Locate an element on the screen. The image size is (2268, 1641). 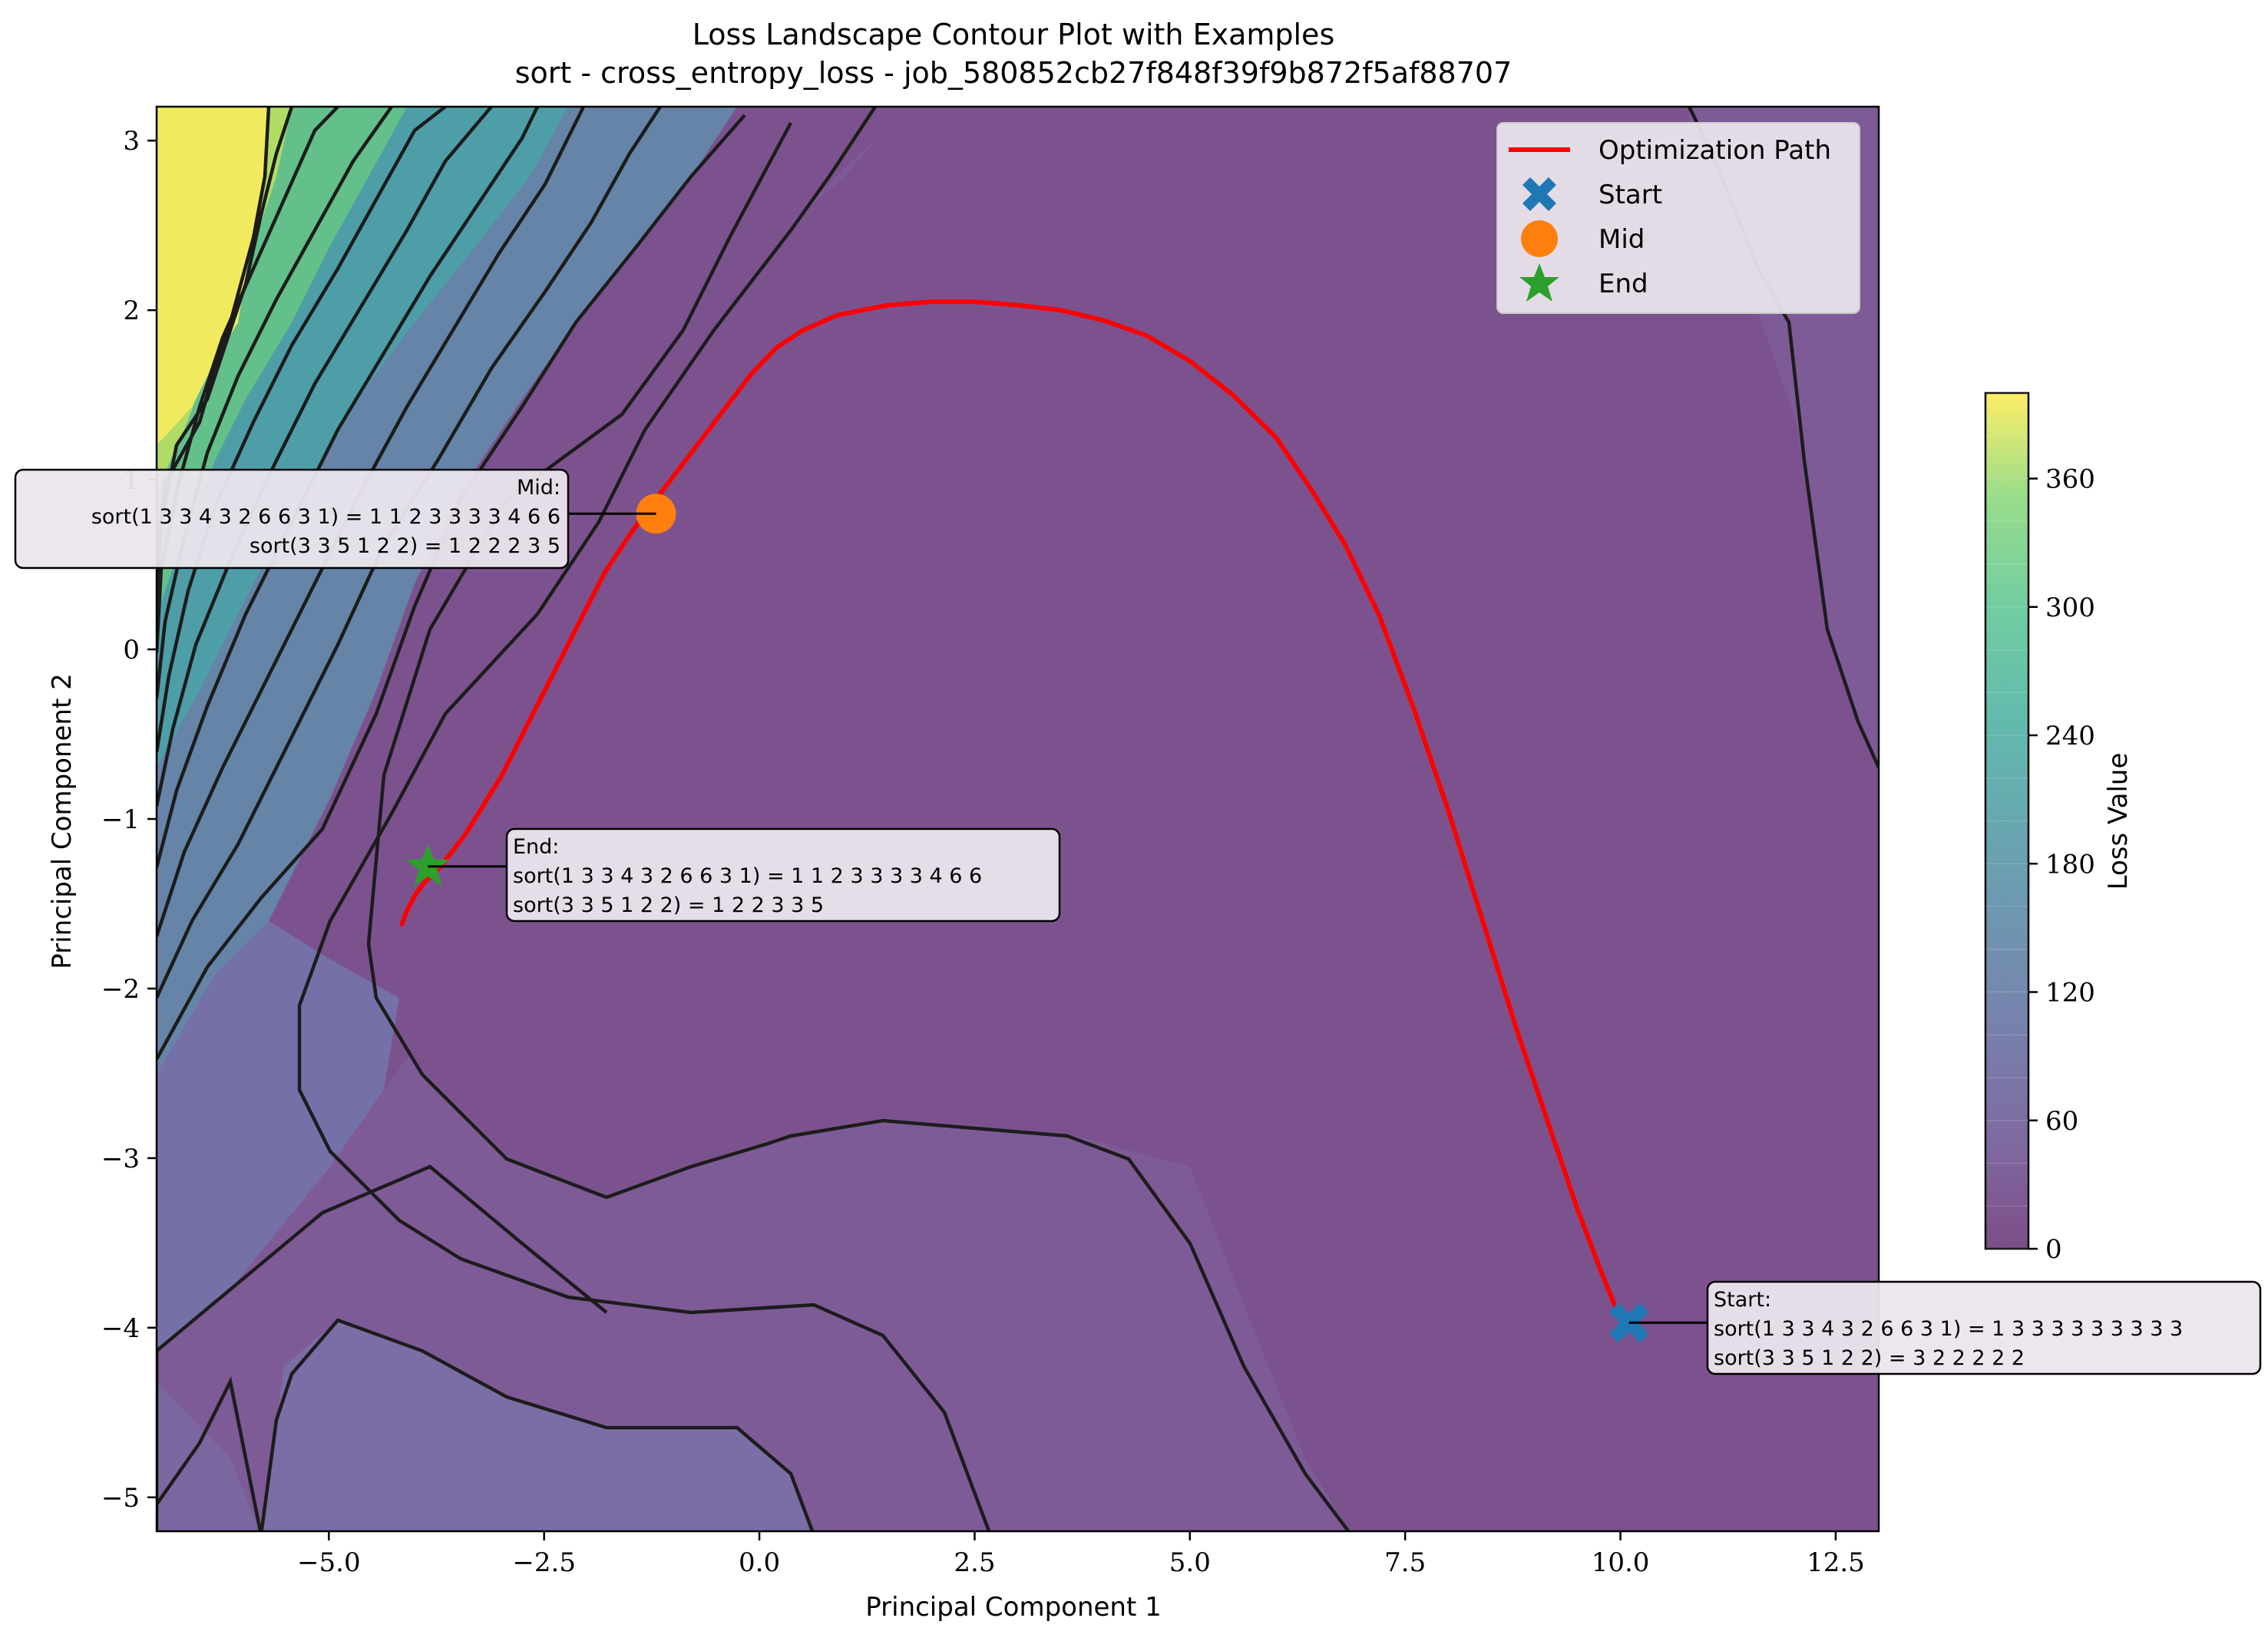
x-tick-label: 12.5 is located at coordinates (1836, 1562).